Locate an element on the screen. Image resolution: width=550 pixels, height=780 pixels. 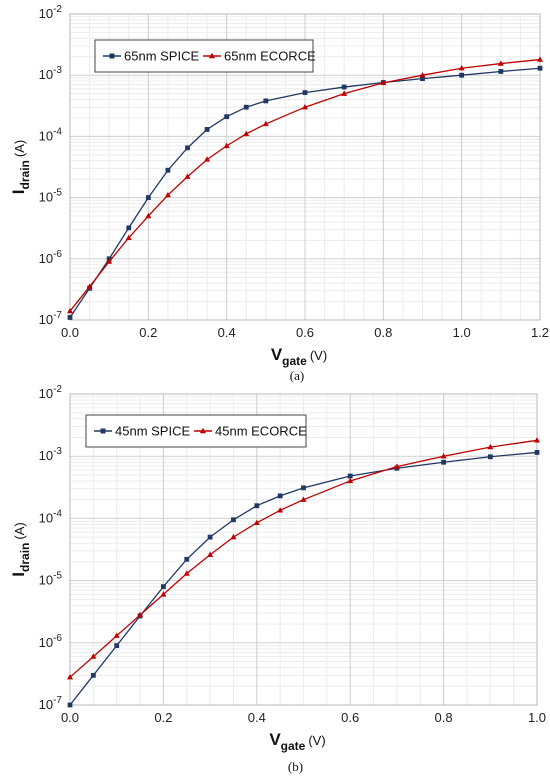
y-tick-label: 10⁻³ is located at coordinates (51, 454).